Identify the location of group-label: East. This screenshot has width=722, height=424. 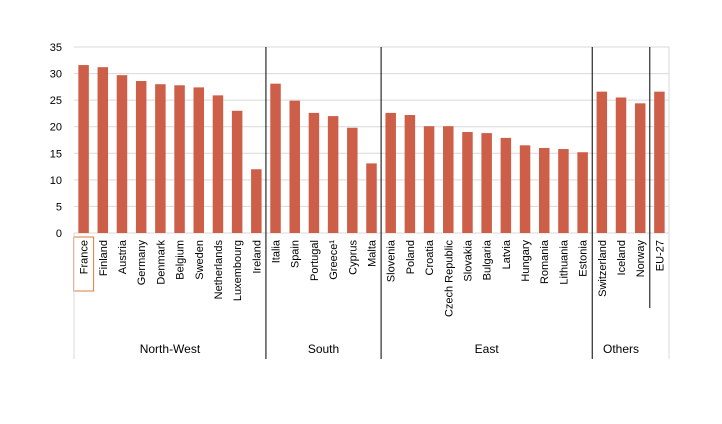
(487, 349).